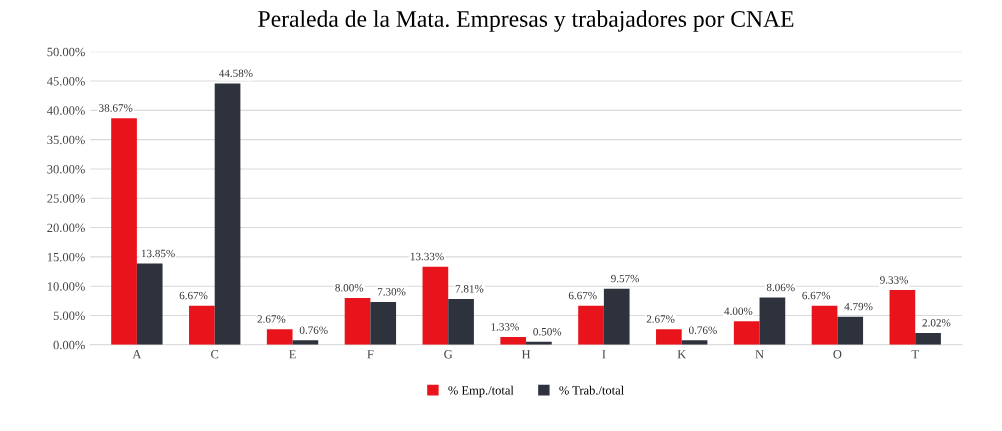 This screenshot has height=431, width=1002. I want to click on x-tick-label: T, so click(915, 354).